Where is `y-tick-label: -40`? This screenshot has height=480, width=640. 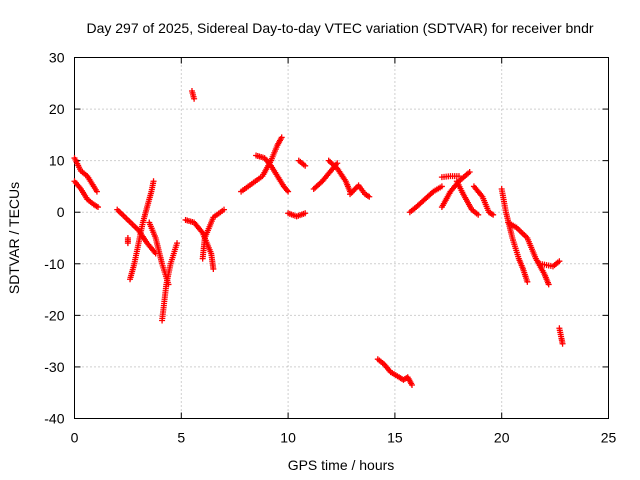 y-tick-label: -40 is located at coordinates (54, 419).